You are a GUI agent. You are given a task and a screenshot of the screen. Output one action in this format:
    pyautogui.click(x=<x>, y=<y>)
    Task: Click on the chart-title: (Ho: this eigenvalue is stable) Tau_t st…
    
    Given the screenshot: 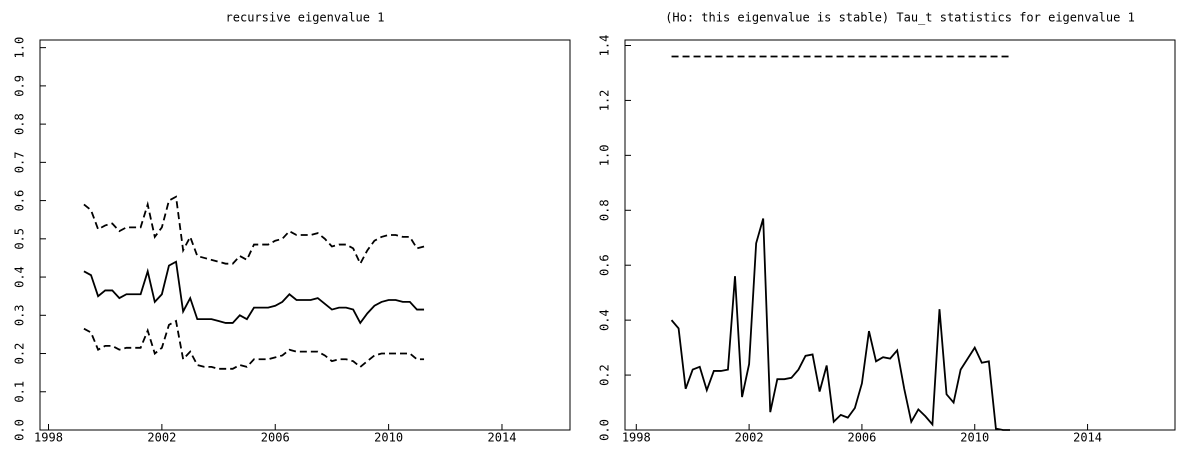 What is the action you would take?
    pyautogui.click(x=900, y=18)
    